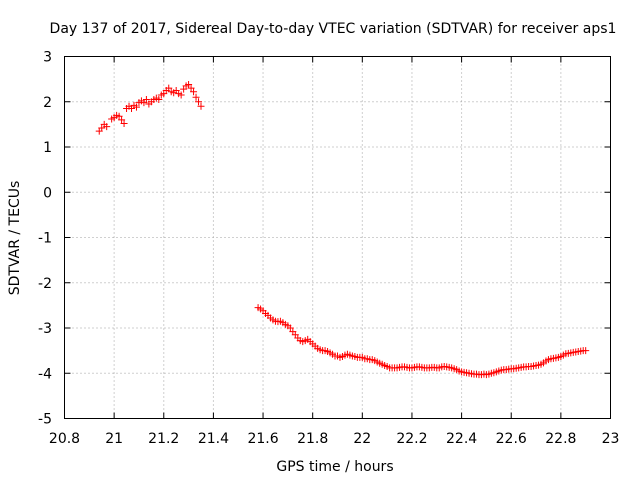 The height and width of the screenshot is (480, 640). What do you see at coordinates (47, 148) in the screenshot?
I see `y-tick-label: 1` at bounding box center [47, 148].